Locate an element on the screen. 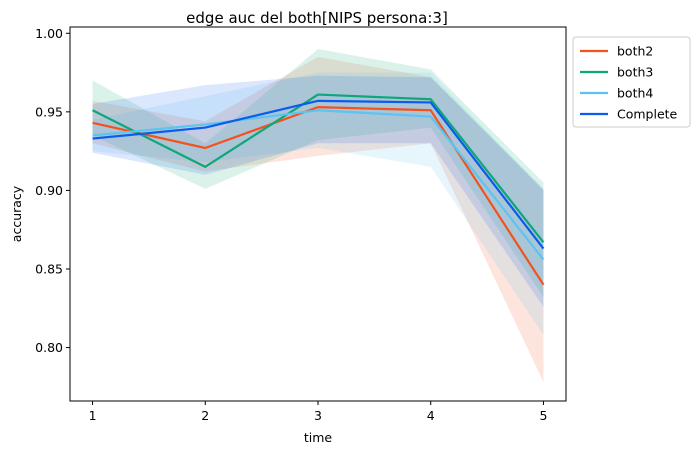  x-tick-label: 1 is located at coordinates (93, 415).